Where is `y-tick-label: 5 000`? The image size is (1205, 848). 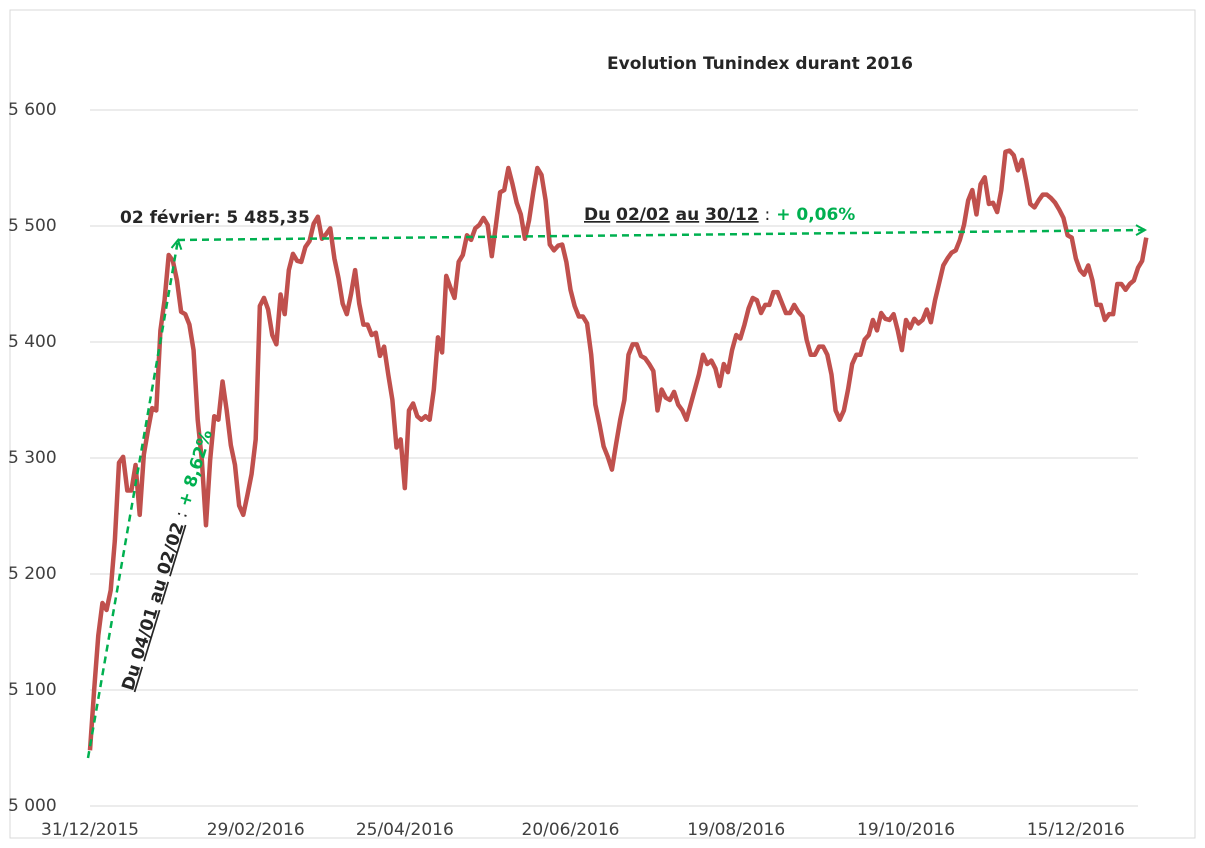 y-tick-label: 5 000 is located at coordinates (32, 806).